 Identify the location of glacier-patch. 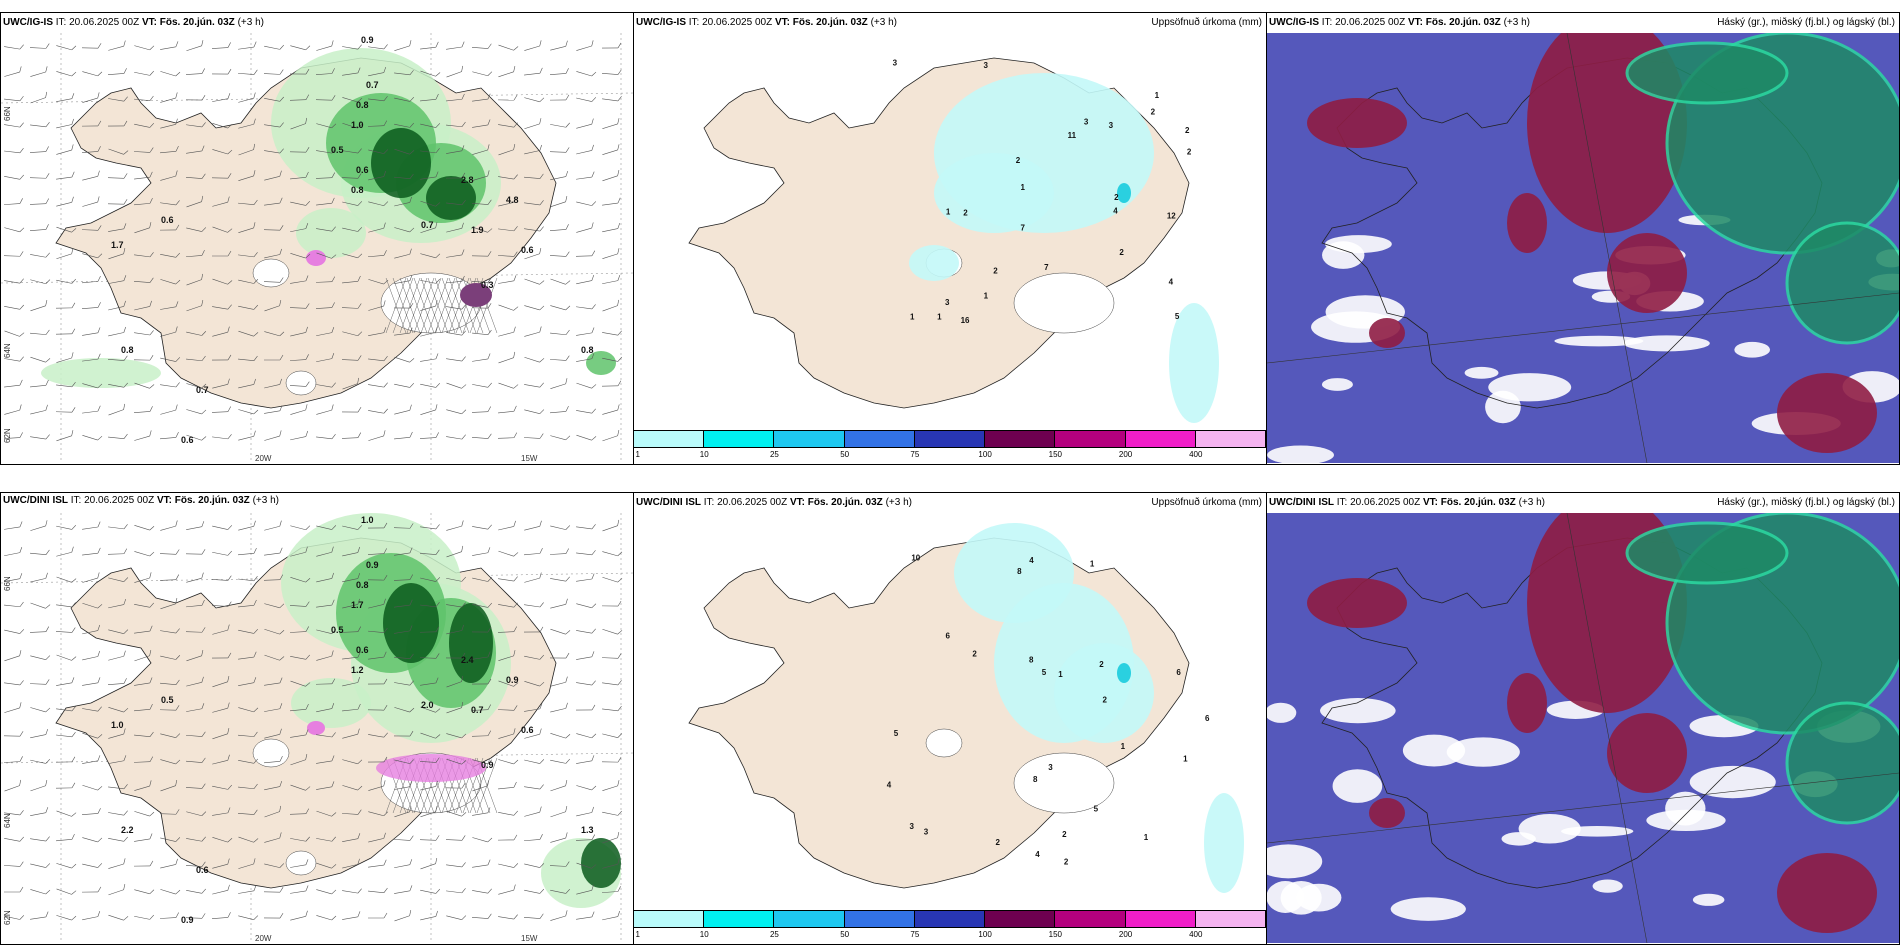
(944, 743).